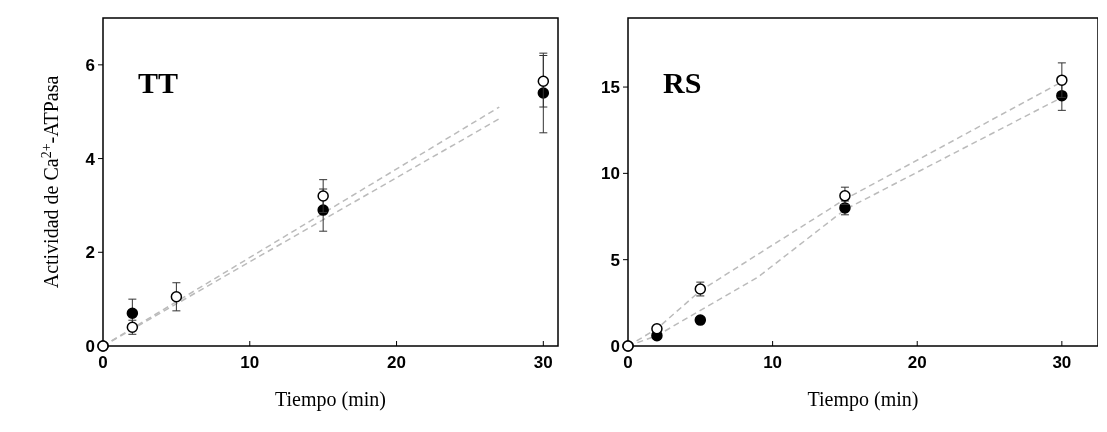  I want to click on y-tick-label: 4, so click(90, 159).